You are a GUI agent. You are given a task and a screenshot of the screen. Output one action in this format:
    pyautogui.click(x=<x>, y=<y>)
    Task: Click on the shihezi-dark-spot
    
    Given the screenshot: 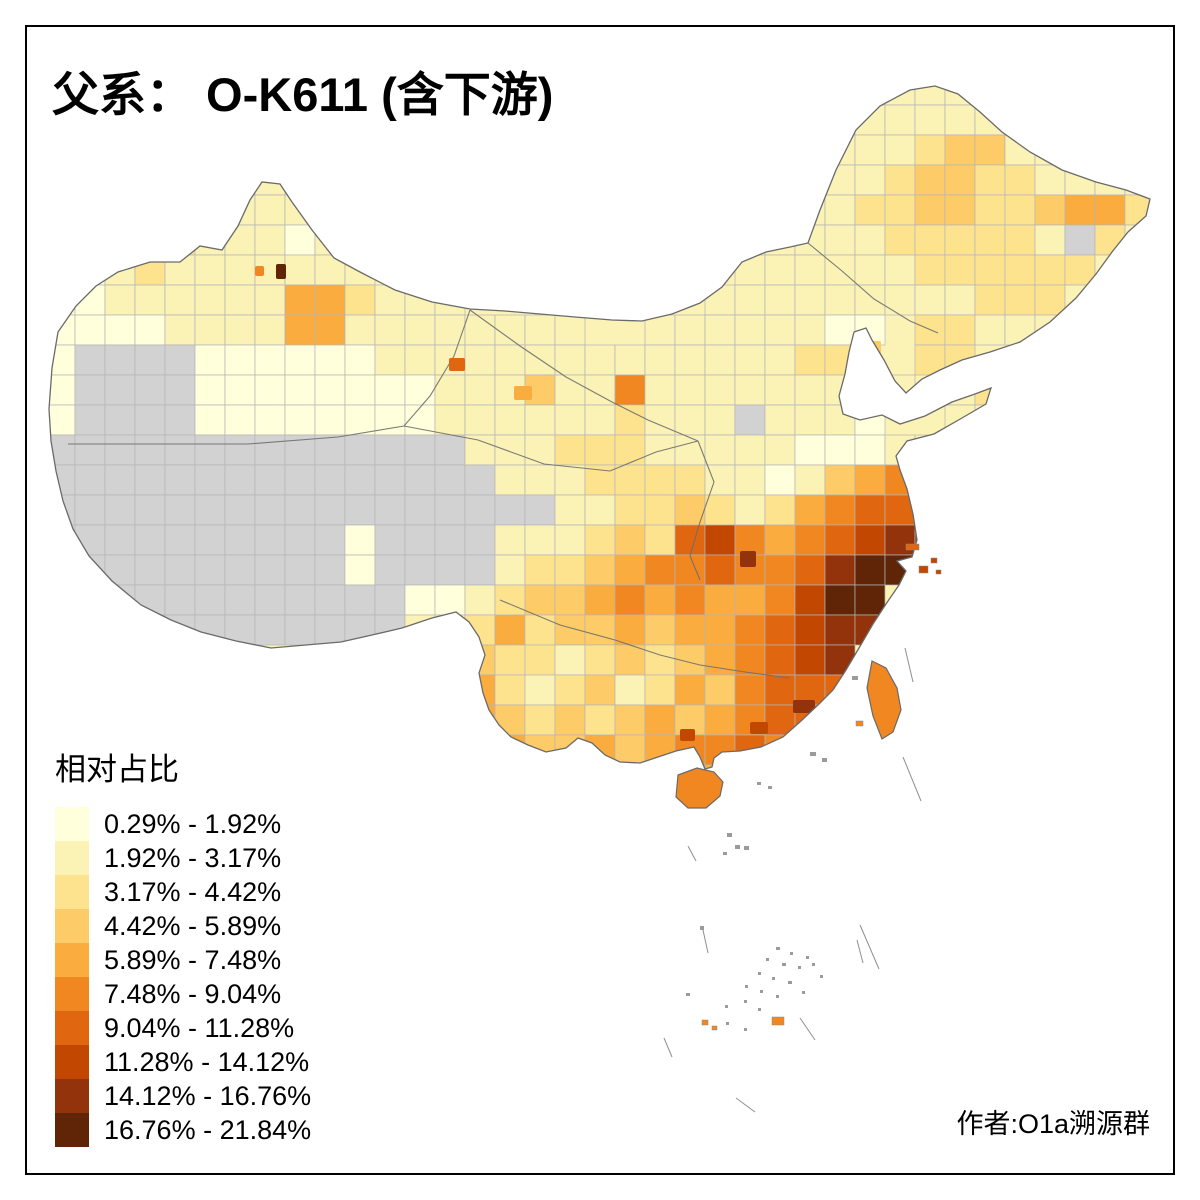 What is the action you would take?
    pyautogui.click(x=281, y=271)
    